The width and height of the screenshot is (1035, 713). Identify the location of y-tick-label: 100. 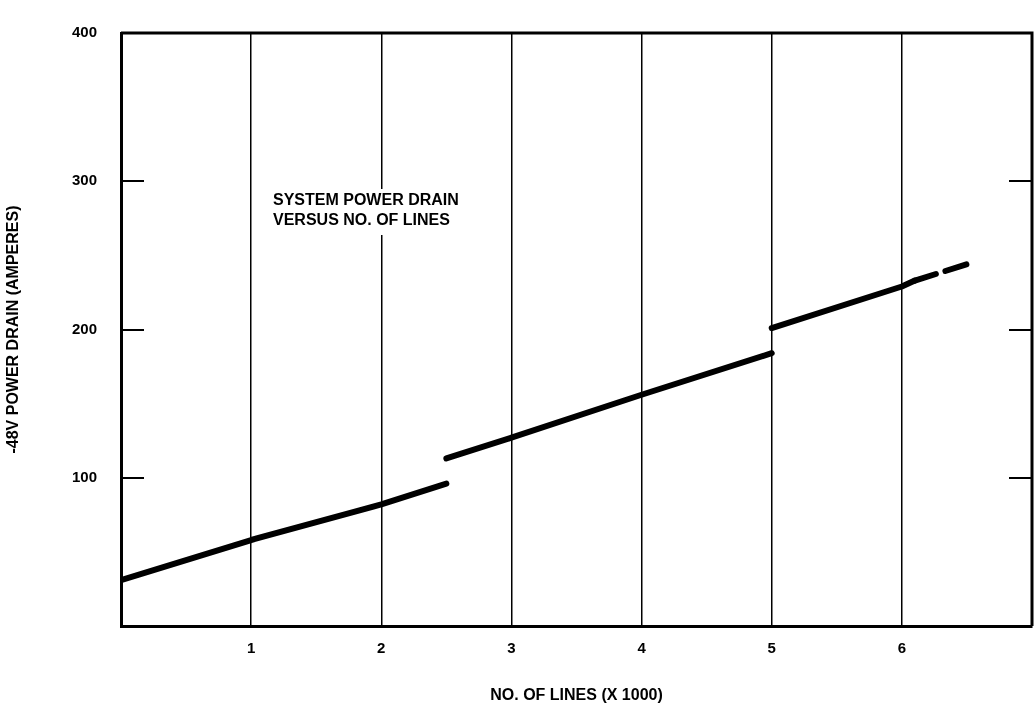
(84, 476).